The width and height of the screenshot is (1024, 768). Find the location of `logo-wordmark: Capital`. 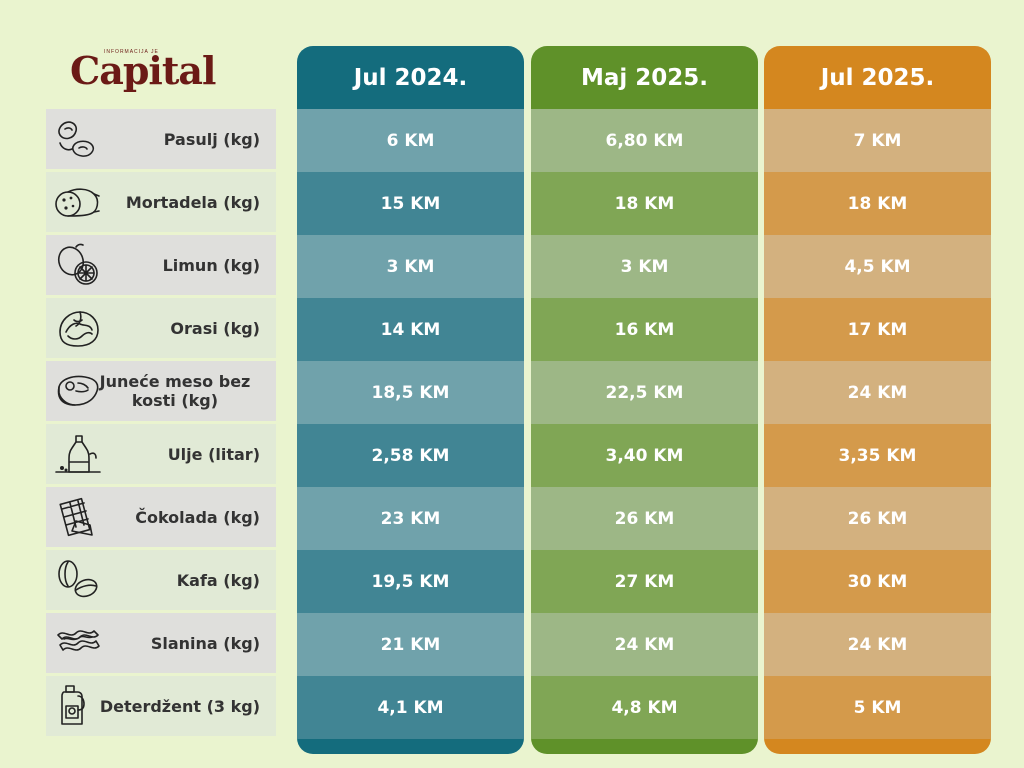

logo-wordmark: Capital is located at coordinates (143, 70).